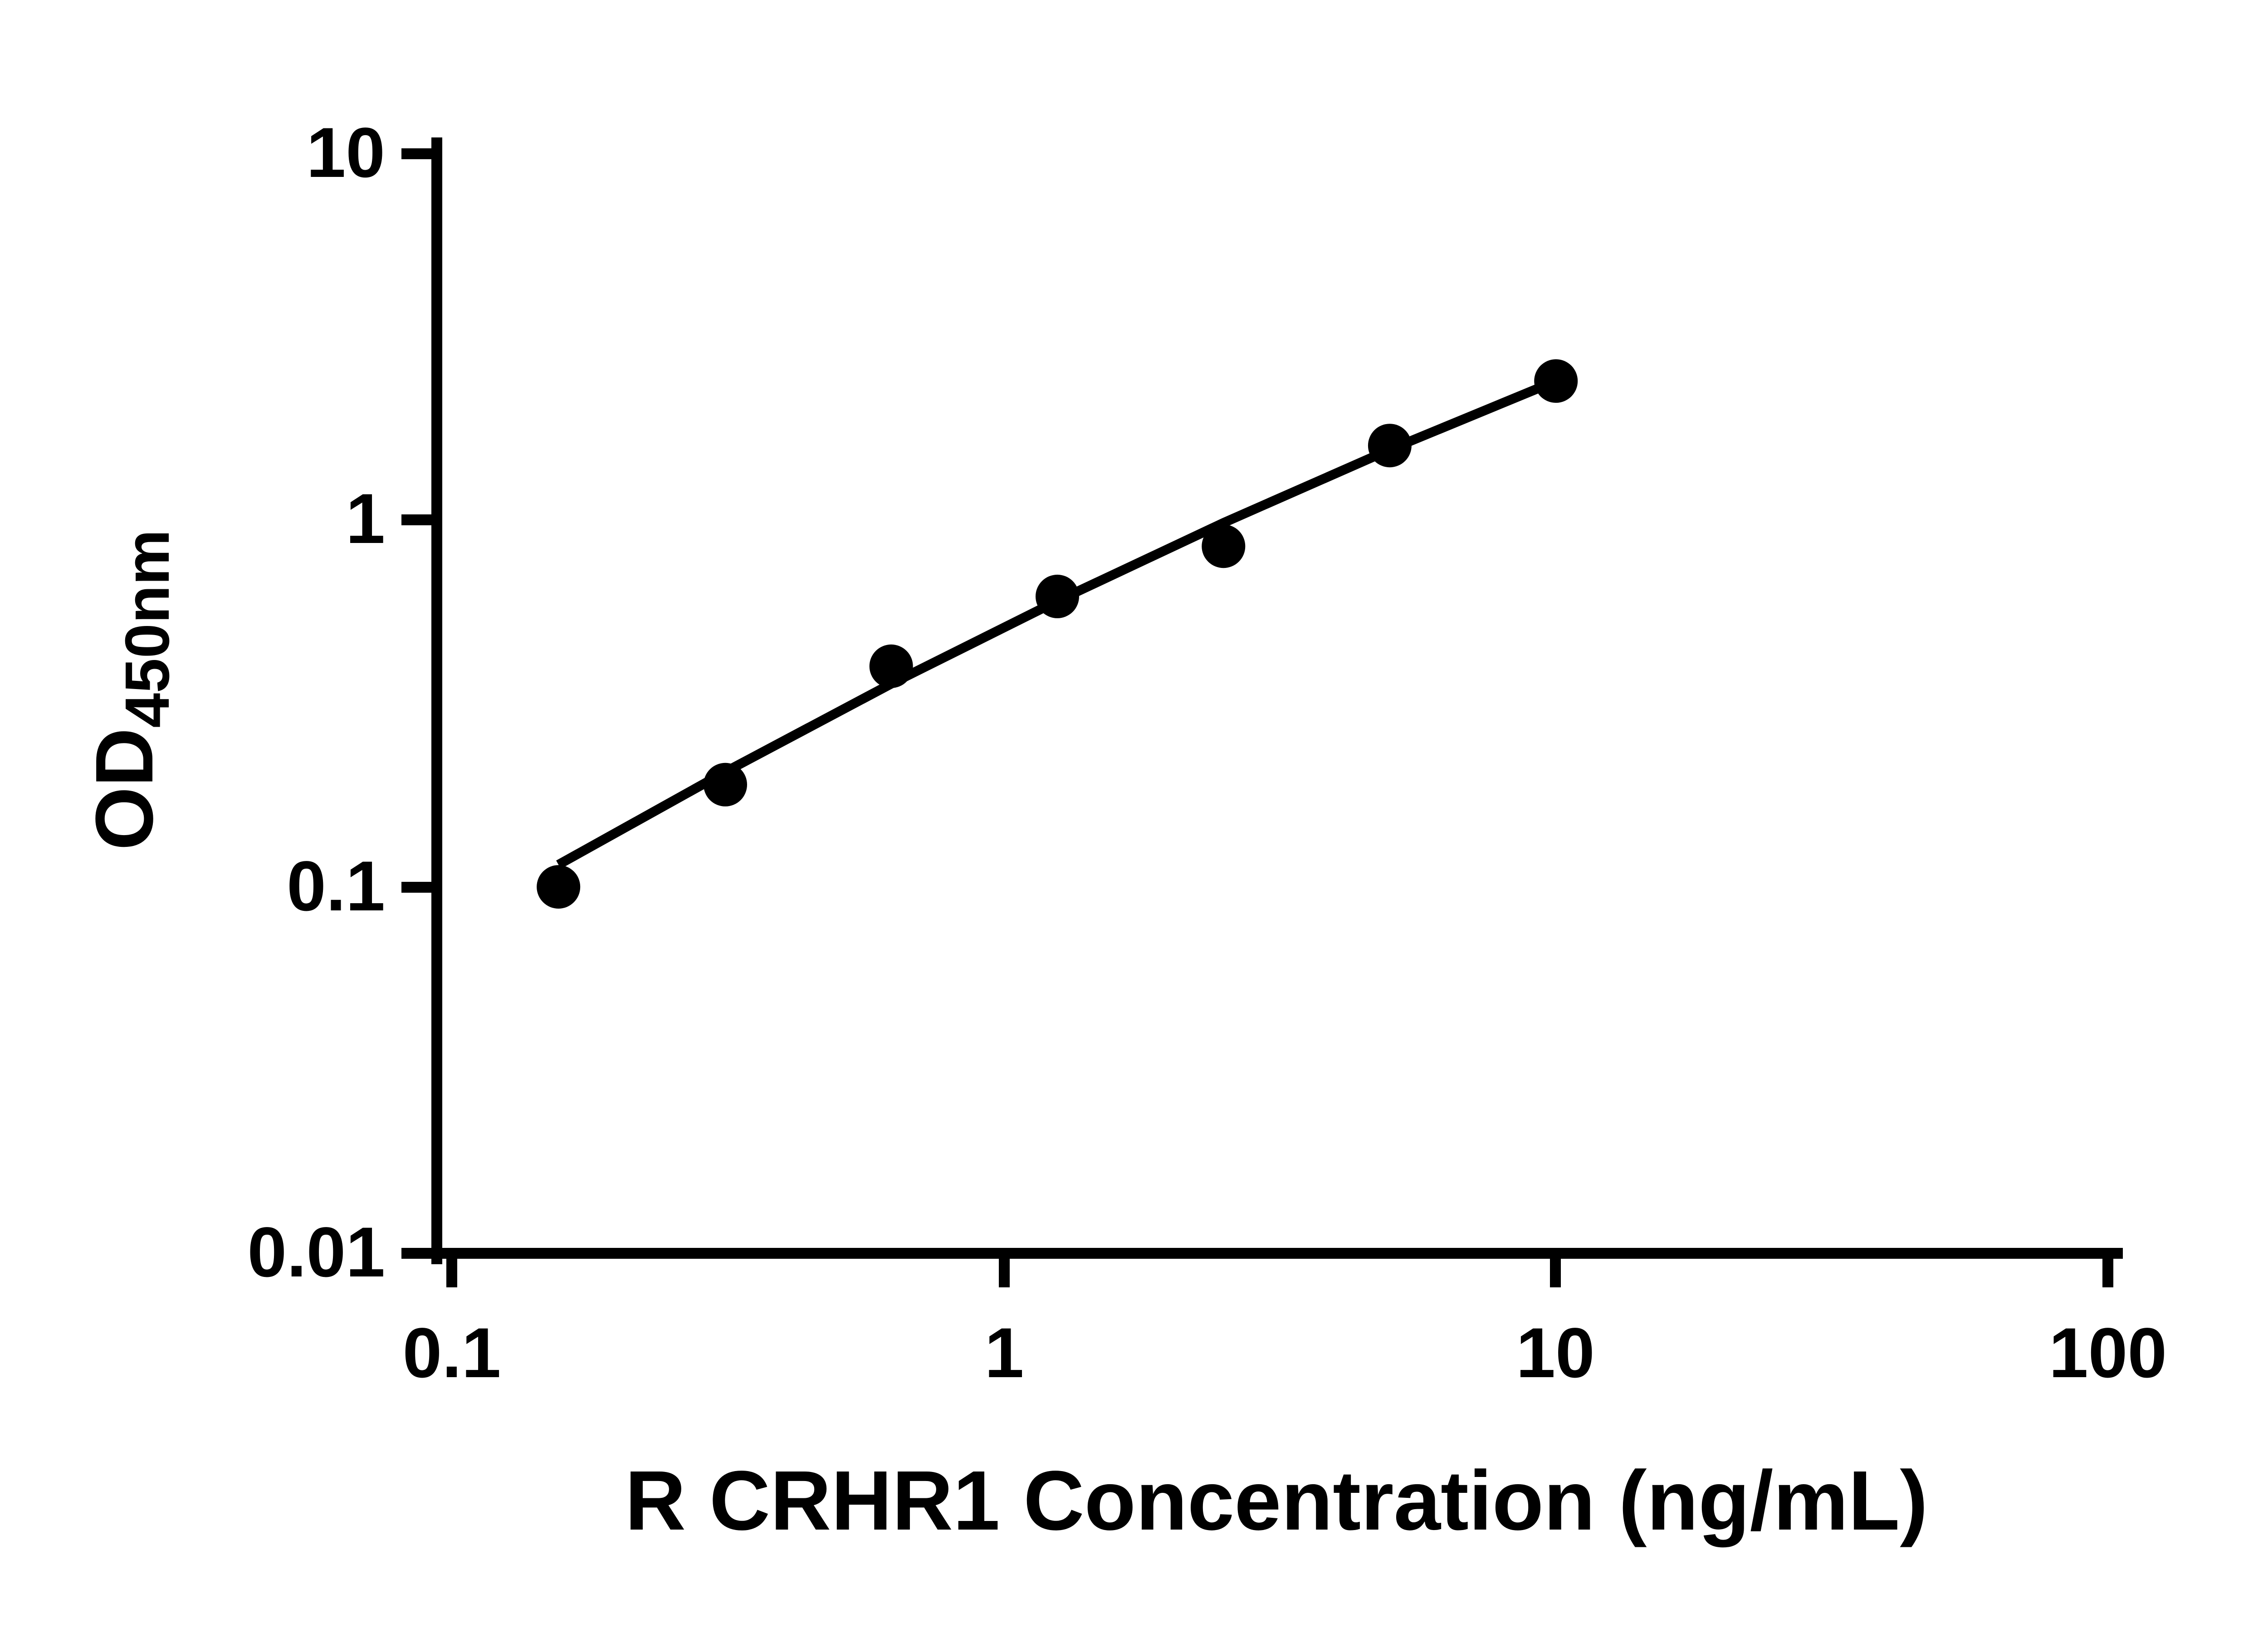  Describe the element at coordinates (1556, 1353) in the screenshot. I see `x-tick-label: 10` at that location.